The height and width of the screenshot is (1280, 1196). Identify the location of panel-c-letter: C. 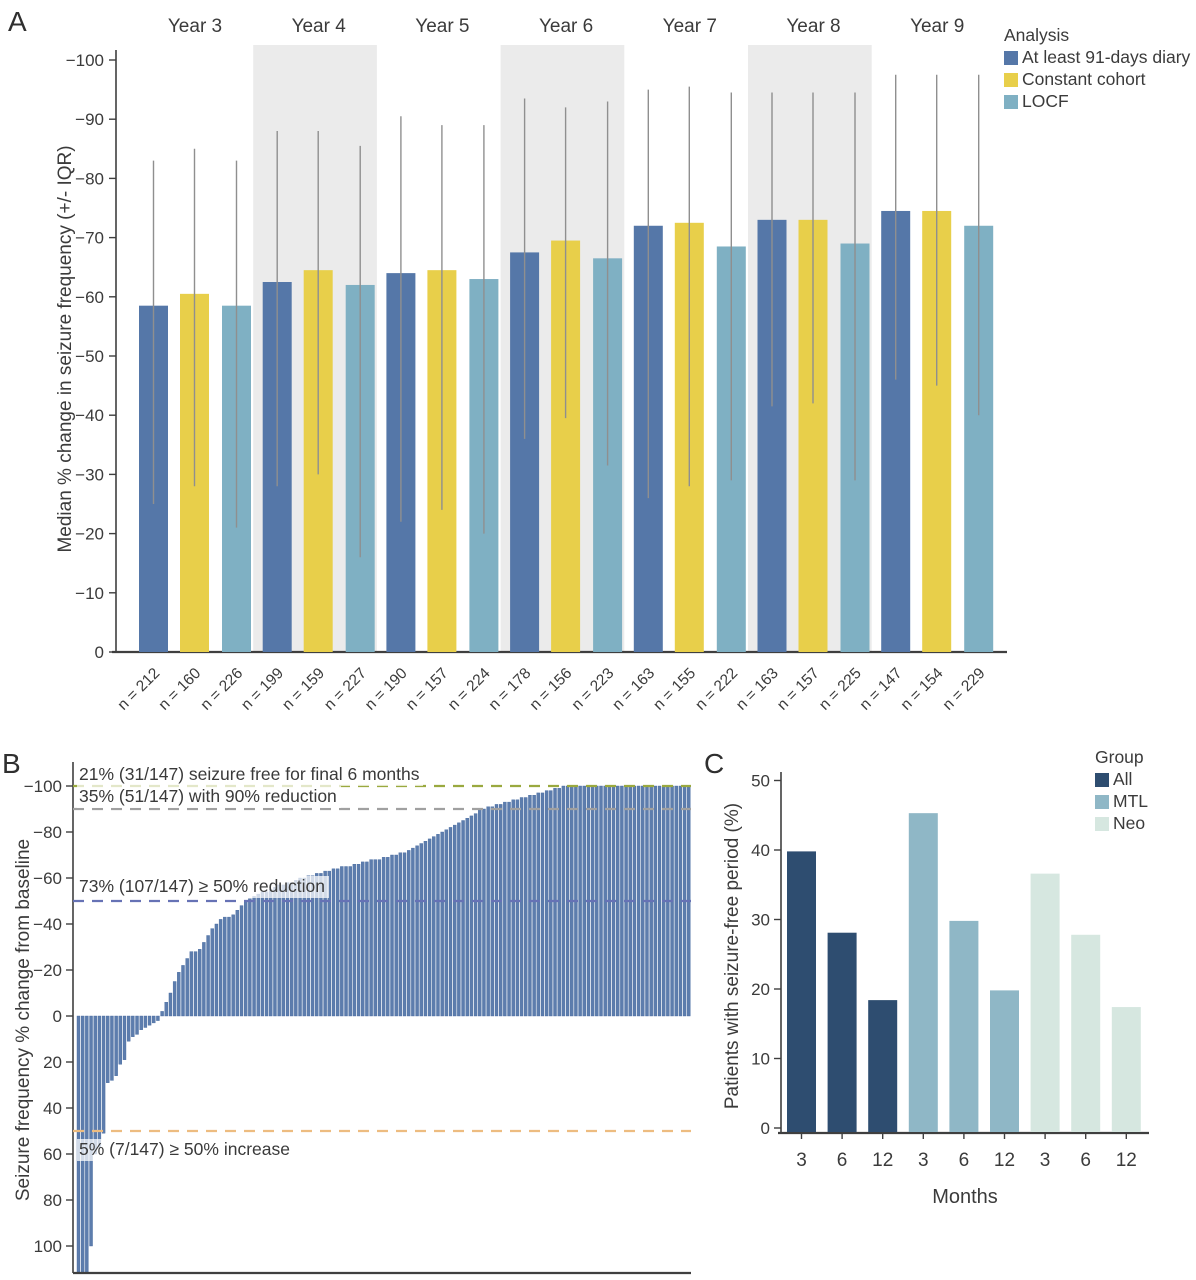
(714, 763).